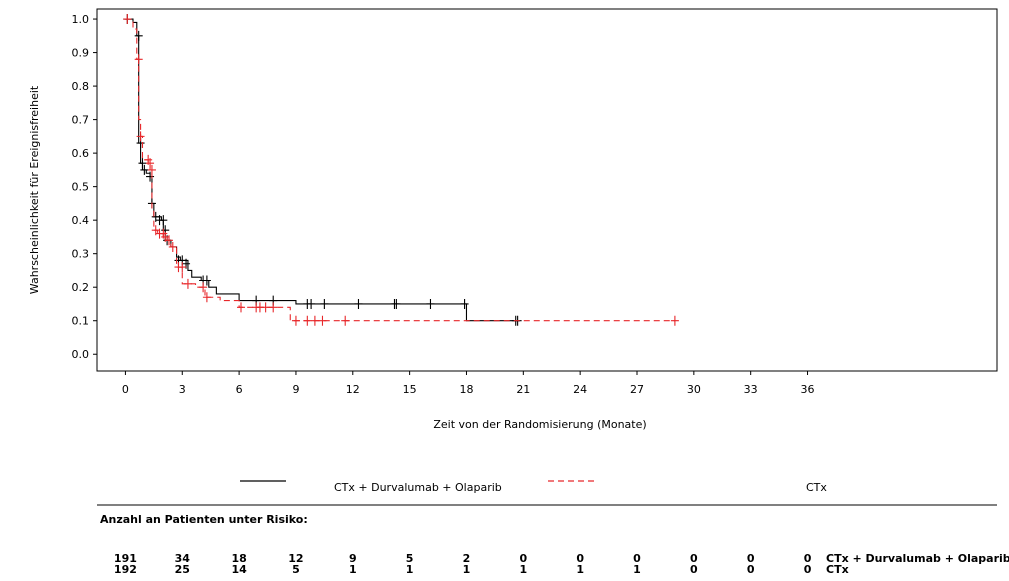 The height and width of the screenshot is (581, 1009). Describe the element at coordinates (353, 558) in the screenshot. I see `at-risk-count: 9` at that location.